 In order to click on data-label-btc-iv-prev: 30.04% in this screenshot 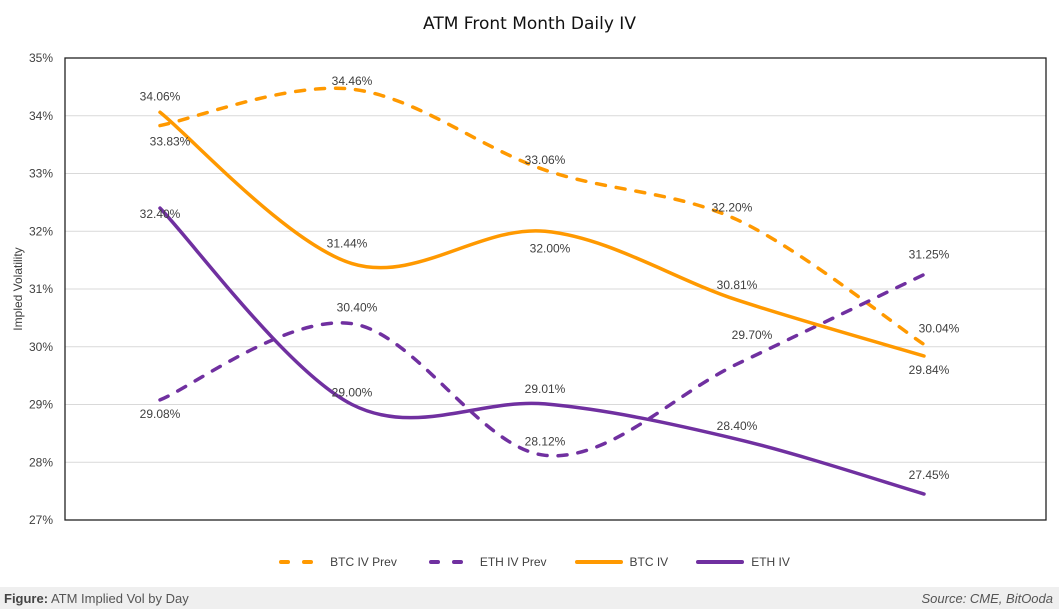, I will do `click(939, 328)`.